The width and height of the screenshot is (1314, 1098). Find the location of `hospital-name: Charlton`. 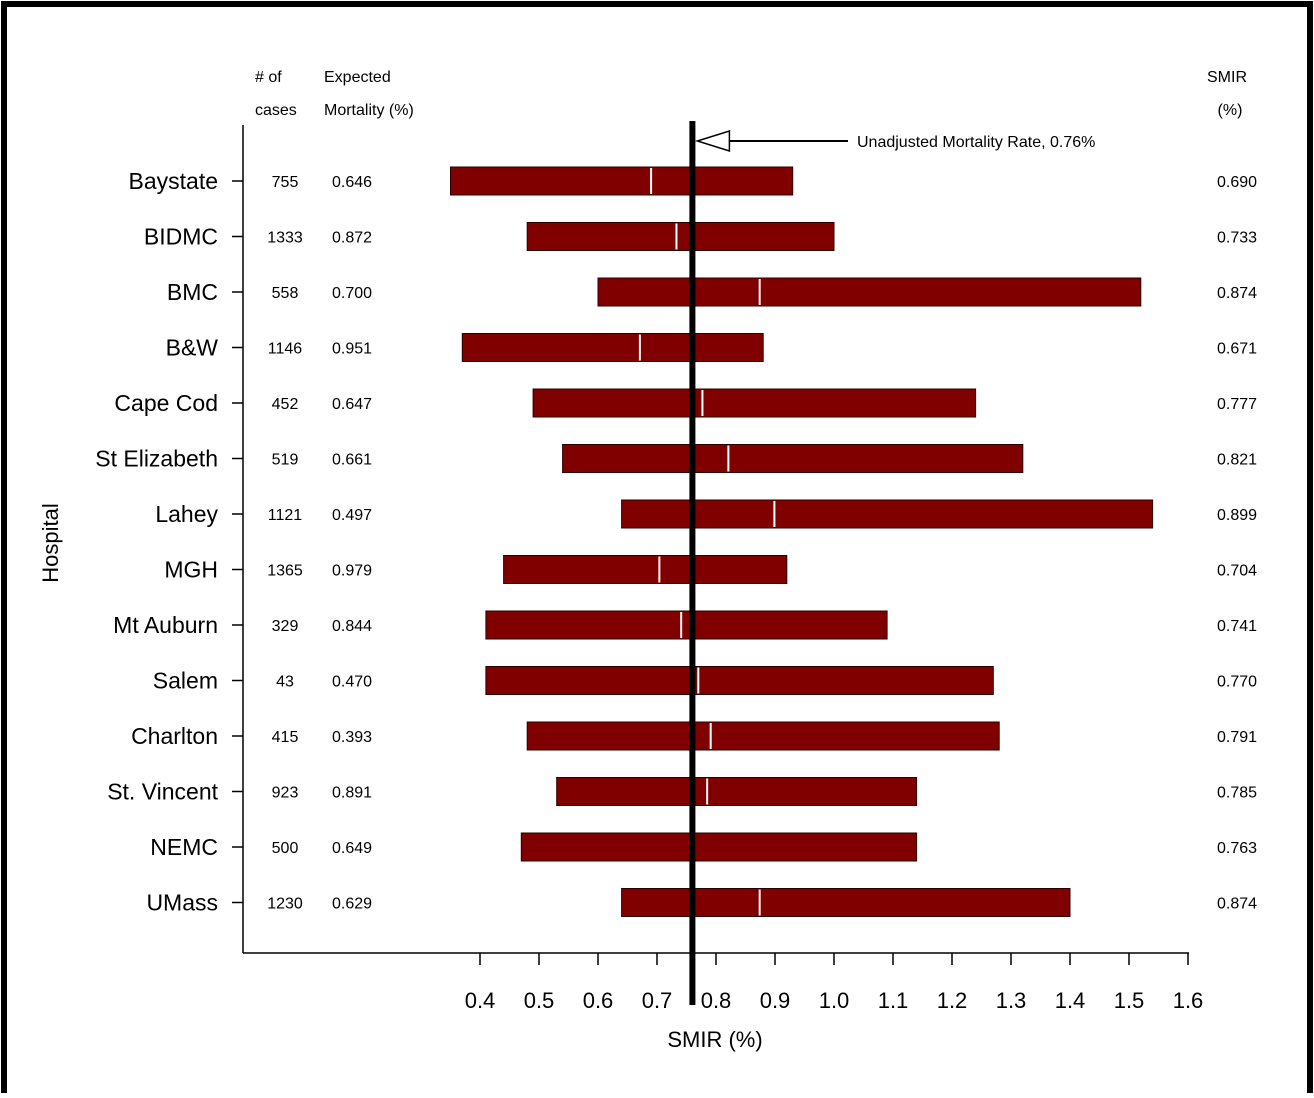

hospital-name: Charlton is located at coordinates (174, 736).